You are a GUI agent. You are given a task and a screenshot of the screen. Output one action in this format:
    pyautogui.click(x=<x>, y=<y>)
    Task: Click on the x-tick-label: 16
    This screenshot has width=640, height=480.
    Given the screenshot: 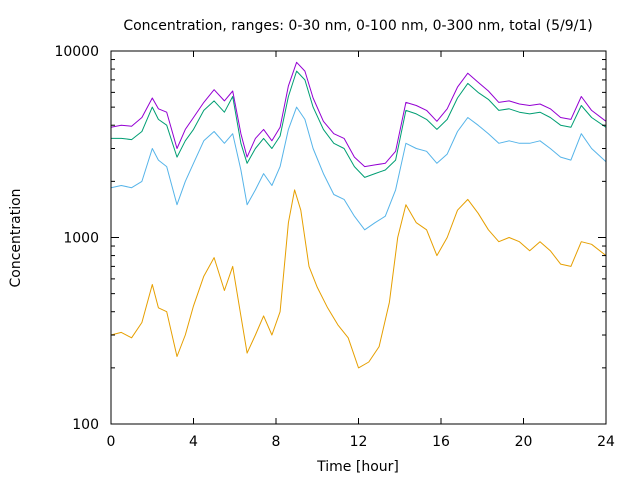 What is the action you would take?
    pyautogui.click(x=441, y=442)
    